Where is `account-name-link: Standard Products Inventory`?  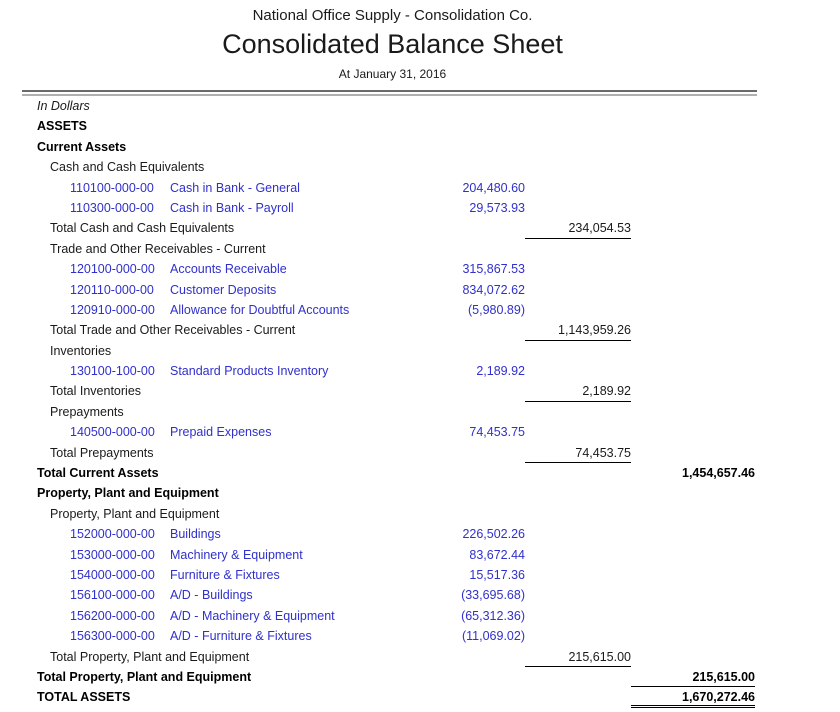
account-name-link: Standard Products Inventory is located at coordinates (249, 371).